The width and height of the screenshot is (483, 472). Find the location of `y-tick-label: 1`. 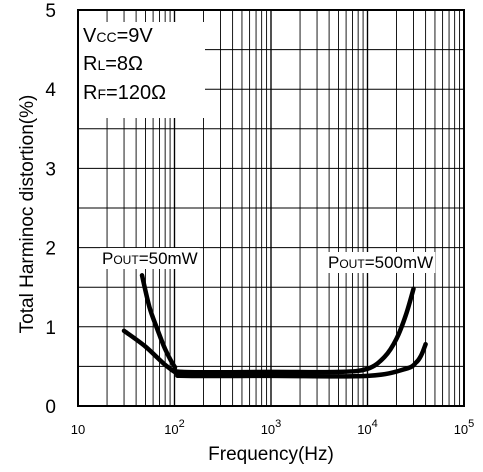

y-tick-label: 1 is located at coordinates (50, 328).